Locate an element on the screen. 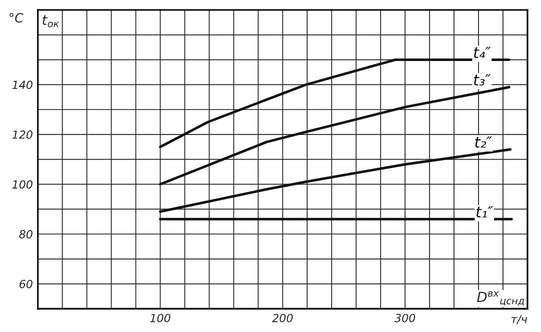 This screenshot has width=541, height=332. x-tick-label: 200 is located at coordinates (282, 318).